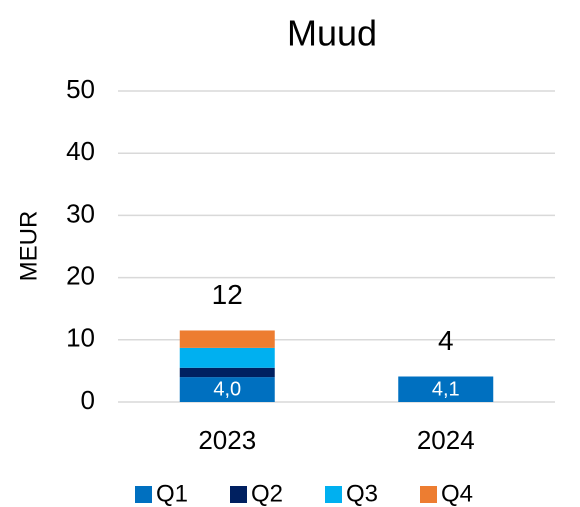  Describe the element at coordinates (267, 493) in the screenshot. I see `legend-label: Q2` at that location.